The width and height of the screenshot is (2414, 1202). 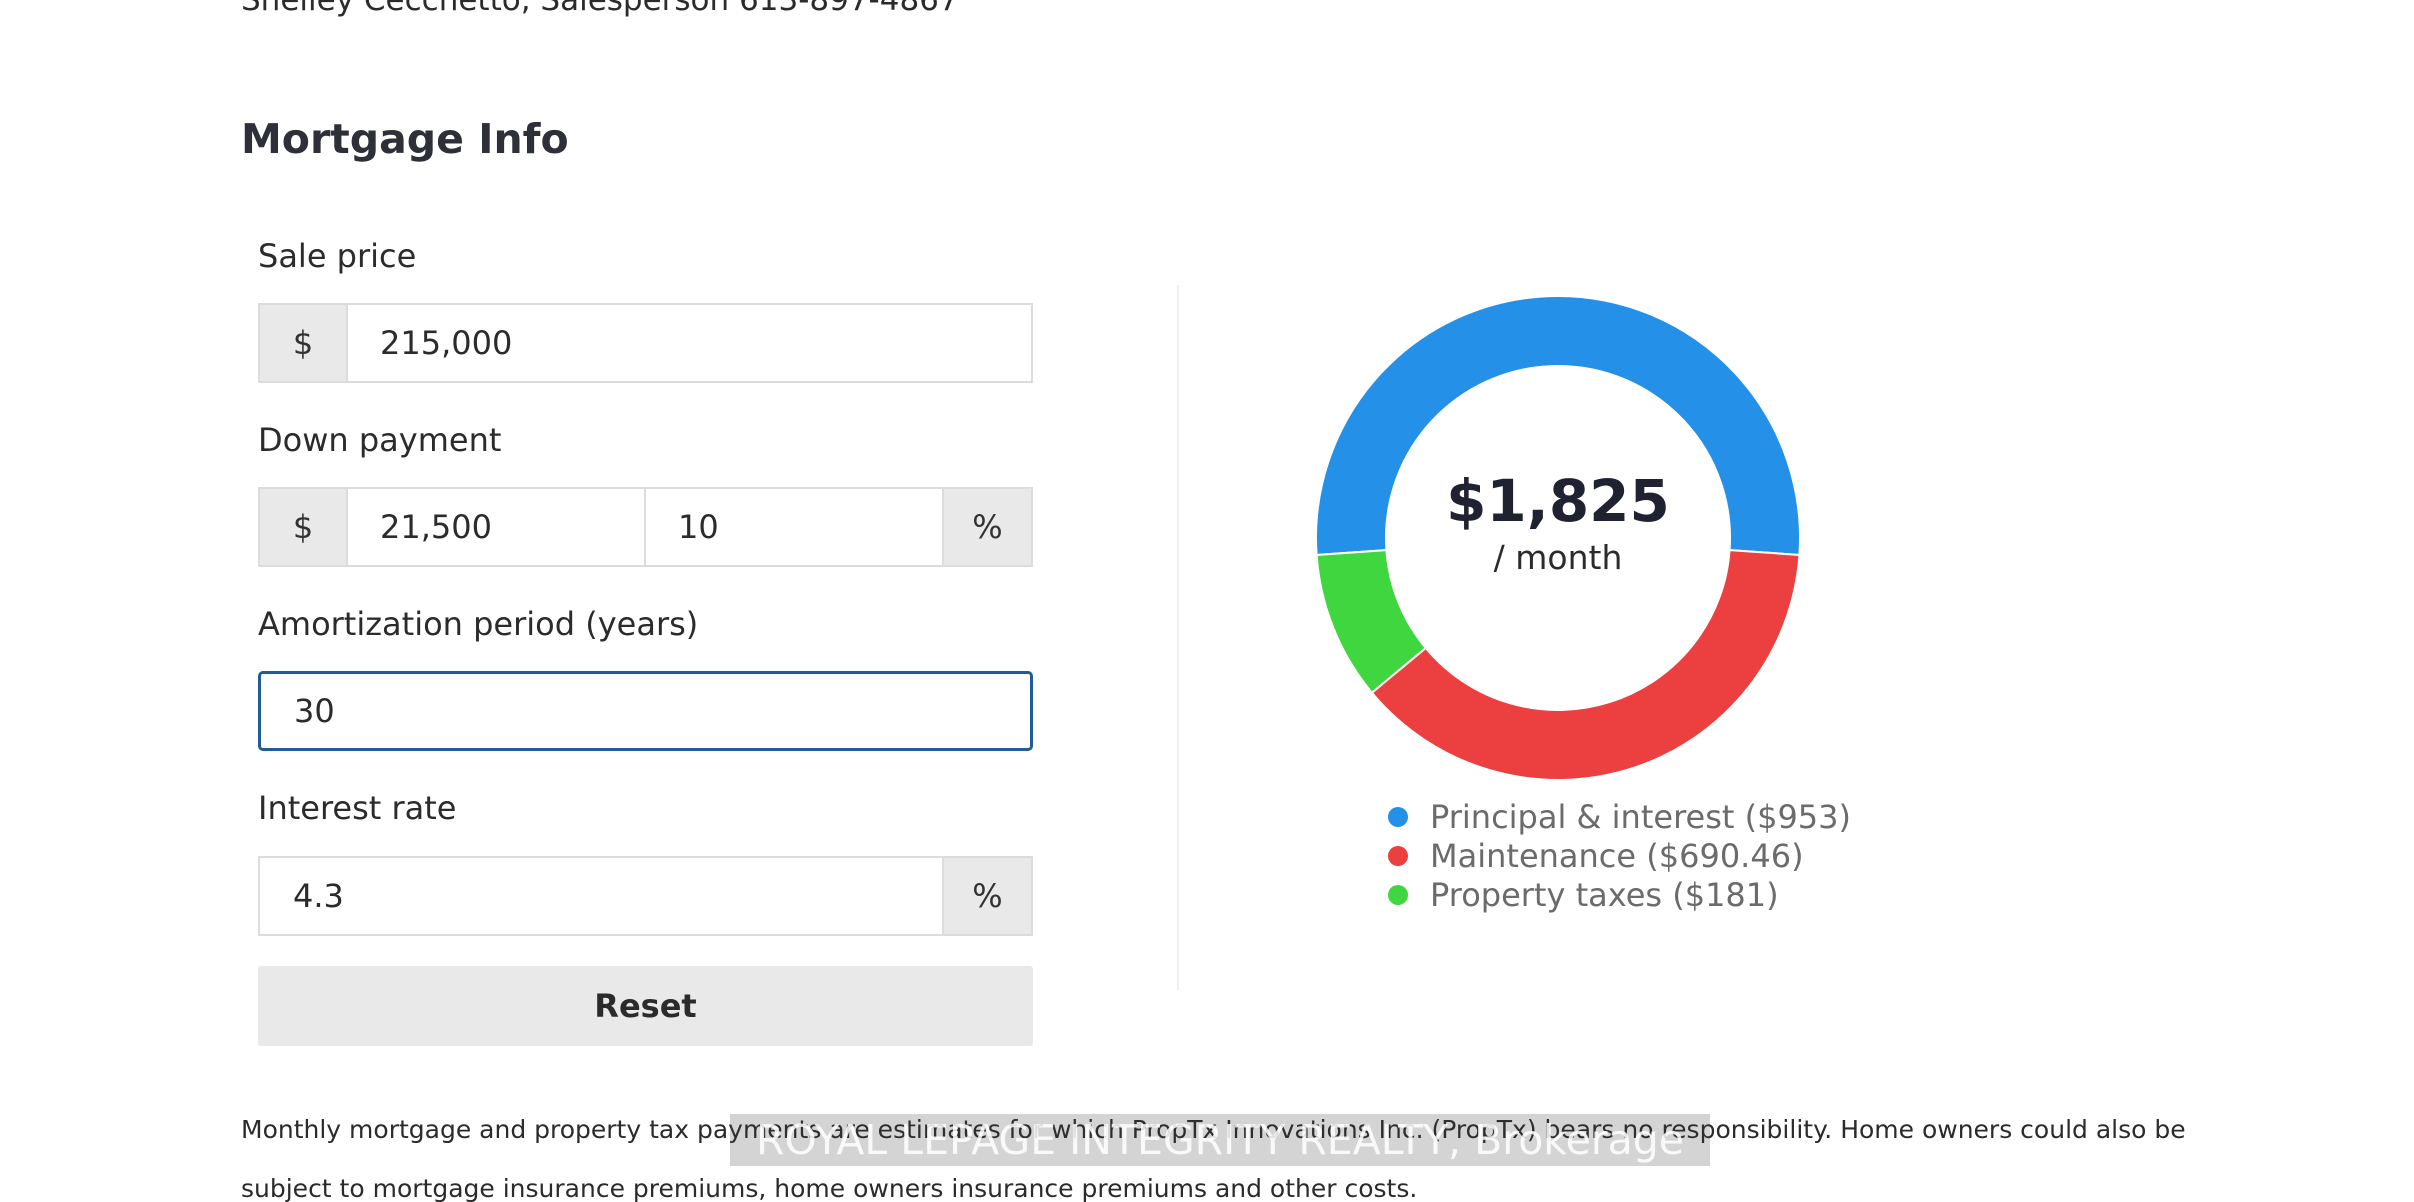 I want to click on reset-button: Reset, so click(x=645, y=1006).